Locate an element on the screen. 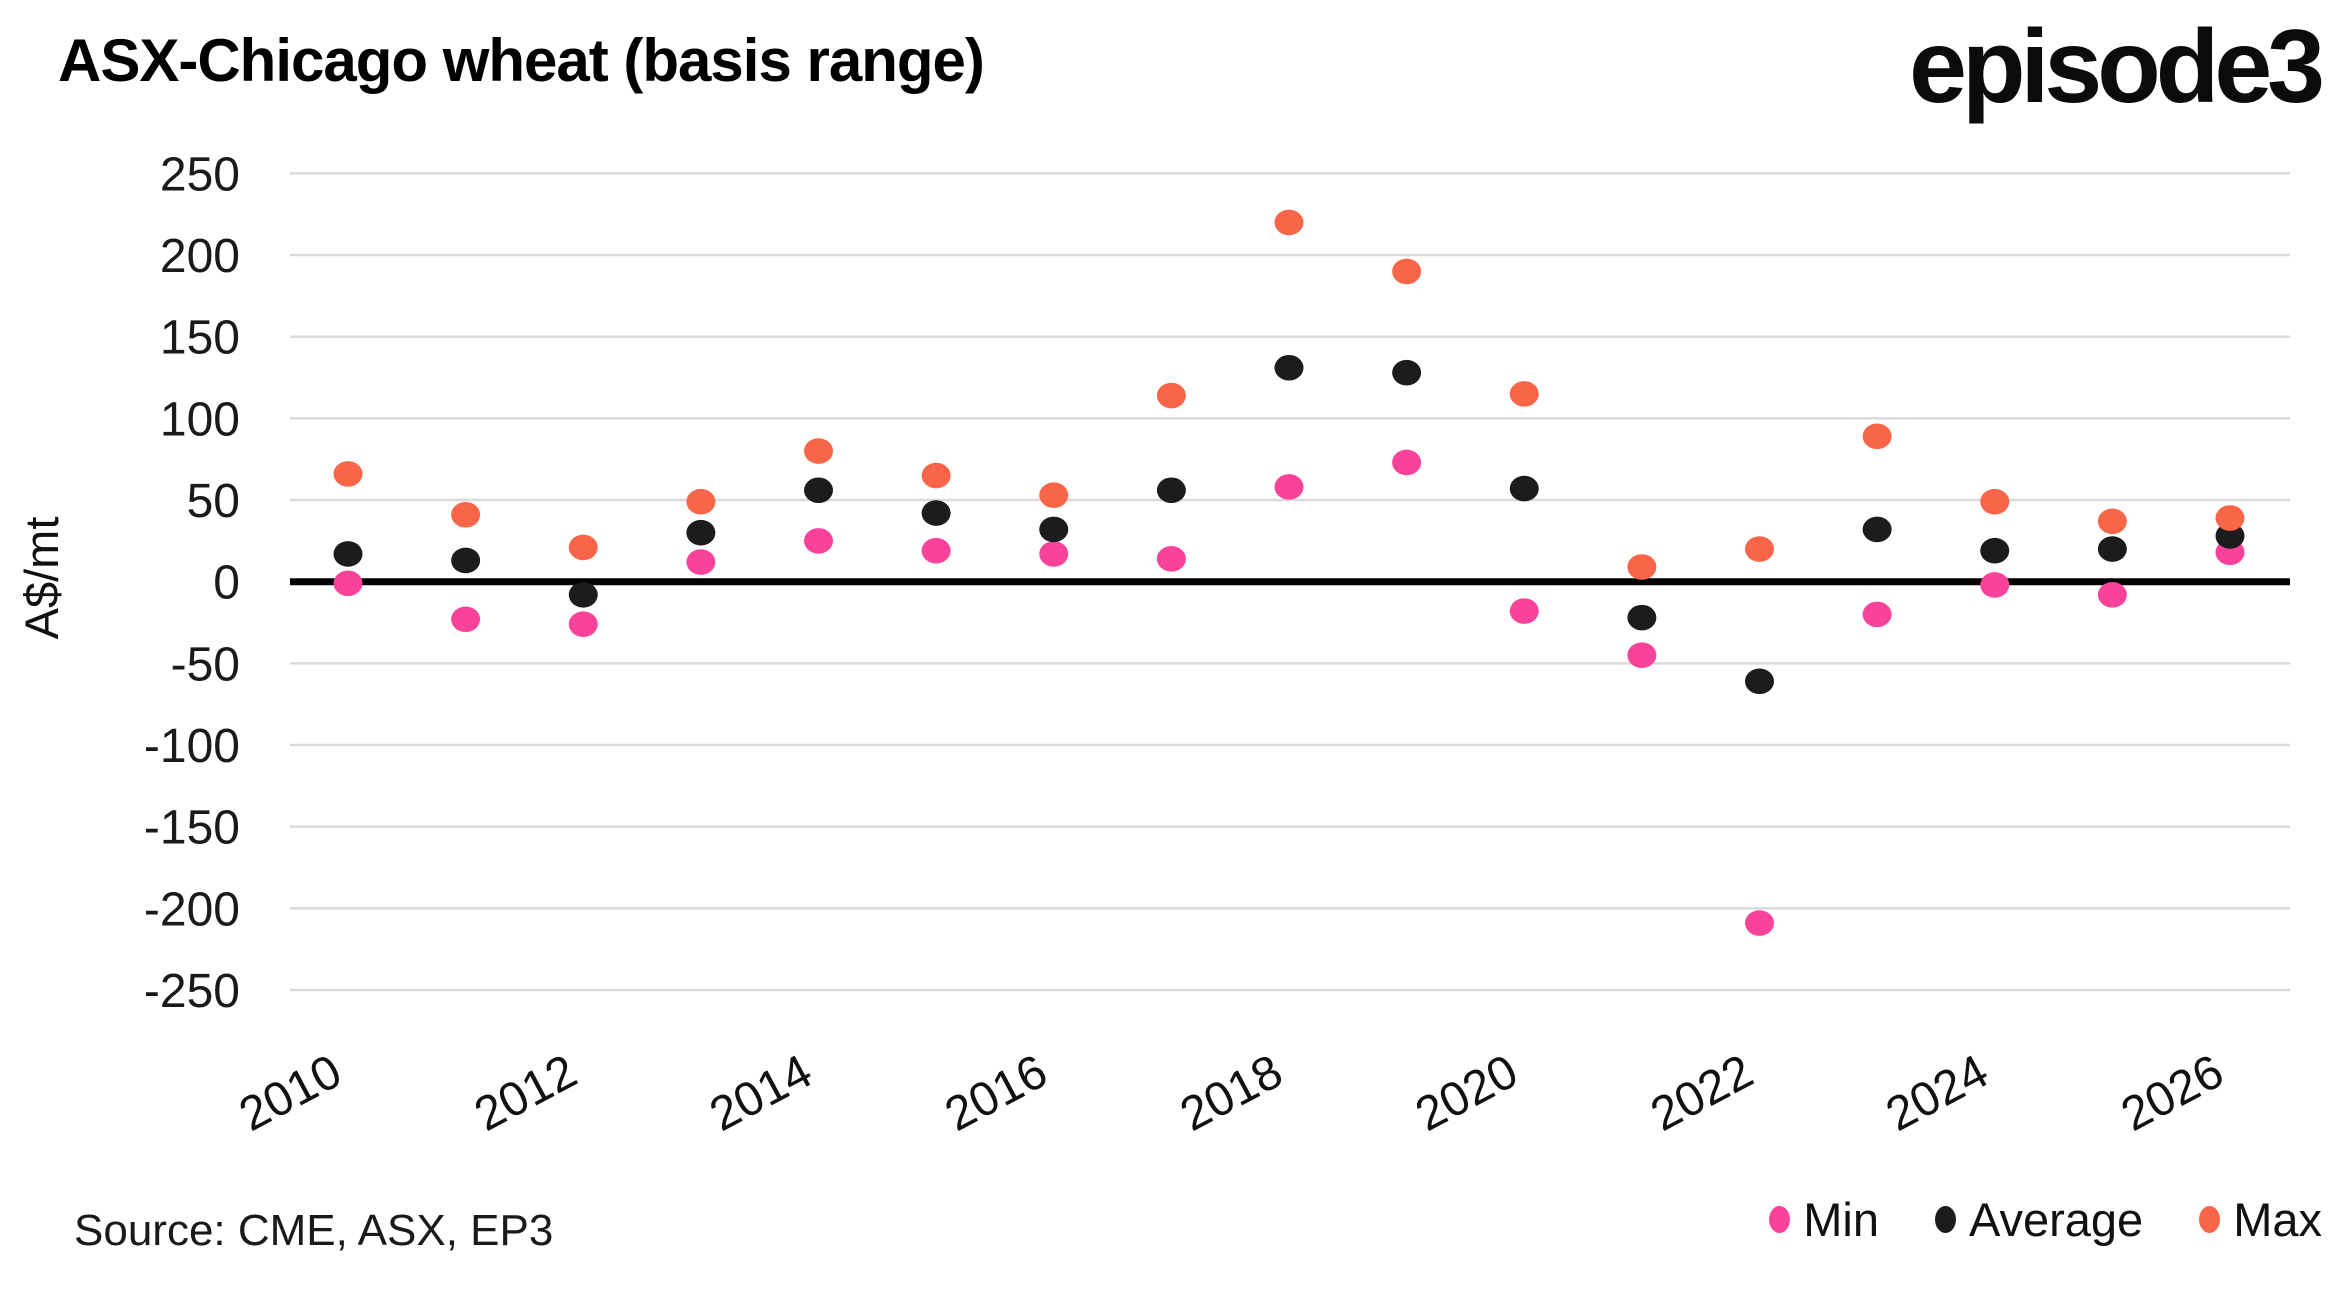 The width and height of the screenshot is (2338, 1299). y-tick-label-250: 250 is located at coordinates (200, 174).